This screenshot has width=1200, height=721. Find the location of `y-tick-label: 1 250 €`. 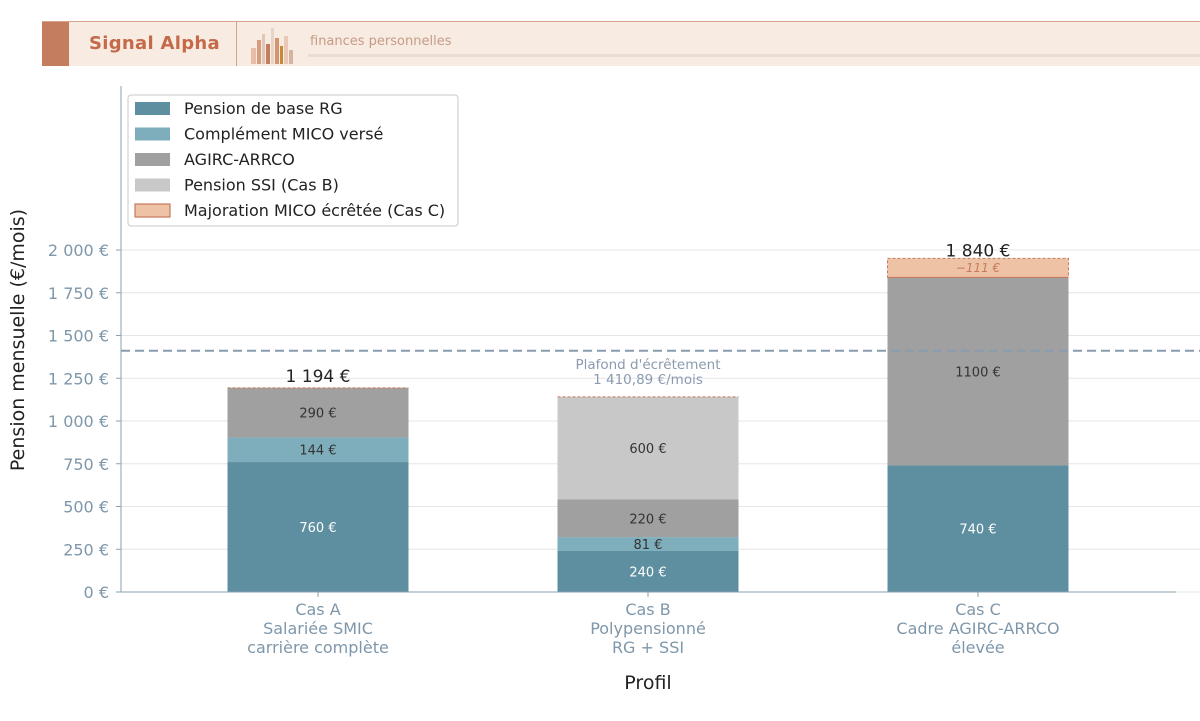

y-tick-label: 1 250 € is located at coordinates (78, 378).